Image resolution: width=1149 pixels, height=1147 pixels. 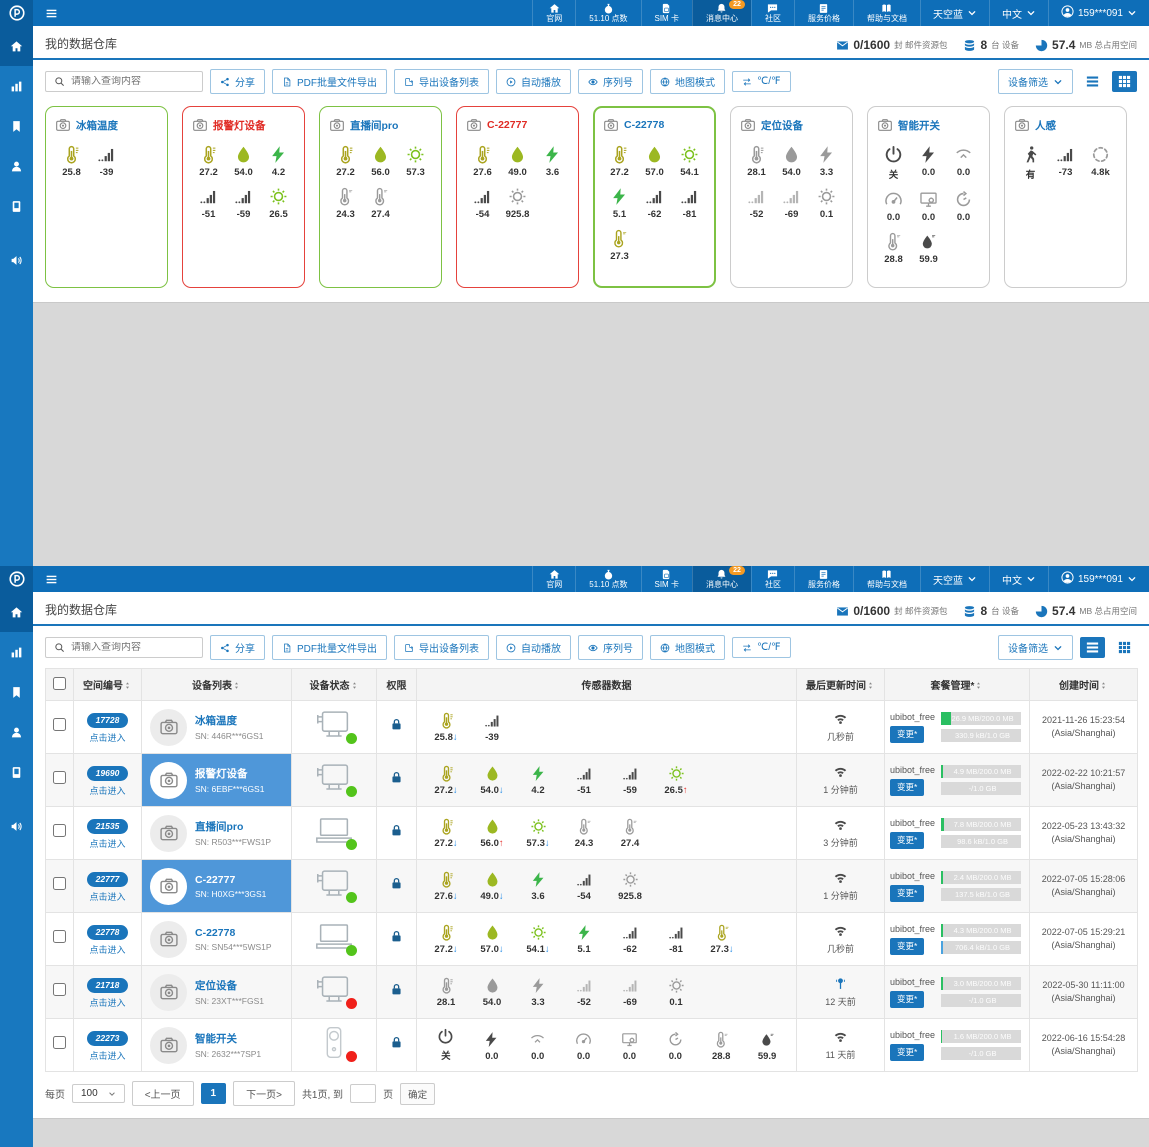 I want to click on device-name: 智能开关, so click(x=216, y=1039).